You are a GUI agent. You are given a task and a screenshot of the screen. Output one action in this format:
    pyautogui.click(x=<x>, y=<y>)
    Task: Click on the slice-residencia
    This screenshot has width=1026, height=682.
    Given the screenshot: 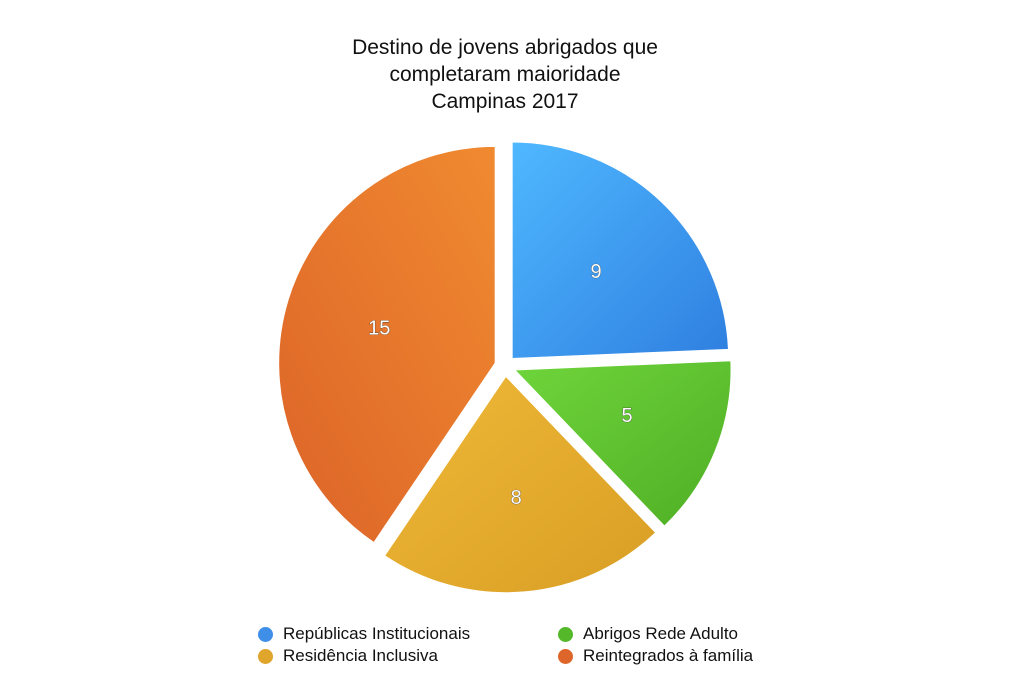 What is the action you would take?
    pyautogui.click(x=520, y=484)
    